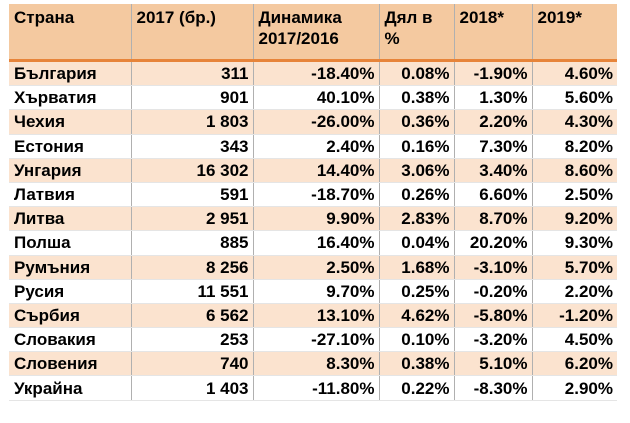 This screenshot has width=630, height=423. What do you see at coordinates (70, 316) in the screenshot?
I see `cell-country: Сърбия` at bounding box center [70, 316].